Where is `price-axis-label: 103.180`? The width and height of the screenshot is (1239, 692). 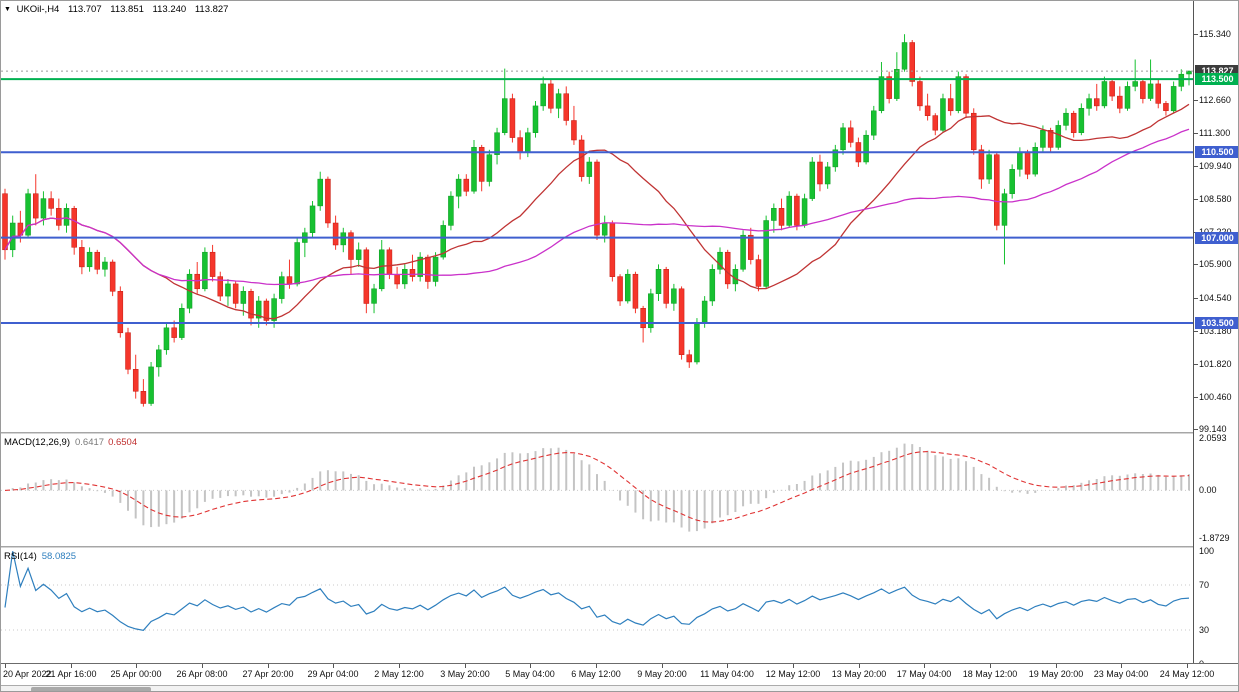 price-axis-label: 103.180 is located at coordinates (1215, 331).